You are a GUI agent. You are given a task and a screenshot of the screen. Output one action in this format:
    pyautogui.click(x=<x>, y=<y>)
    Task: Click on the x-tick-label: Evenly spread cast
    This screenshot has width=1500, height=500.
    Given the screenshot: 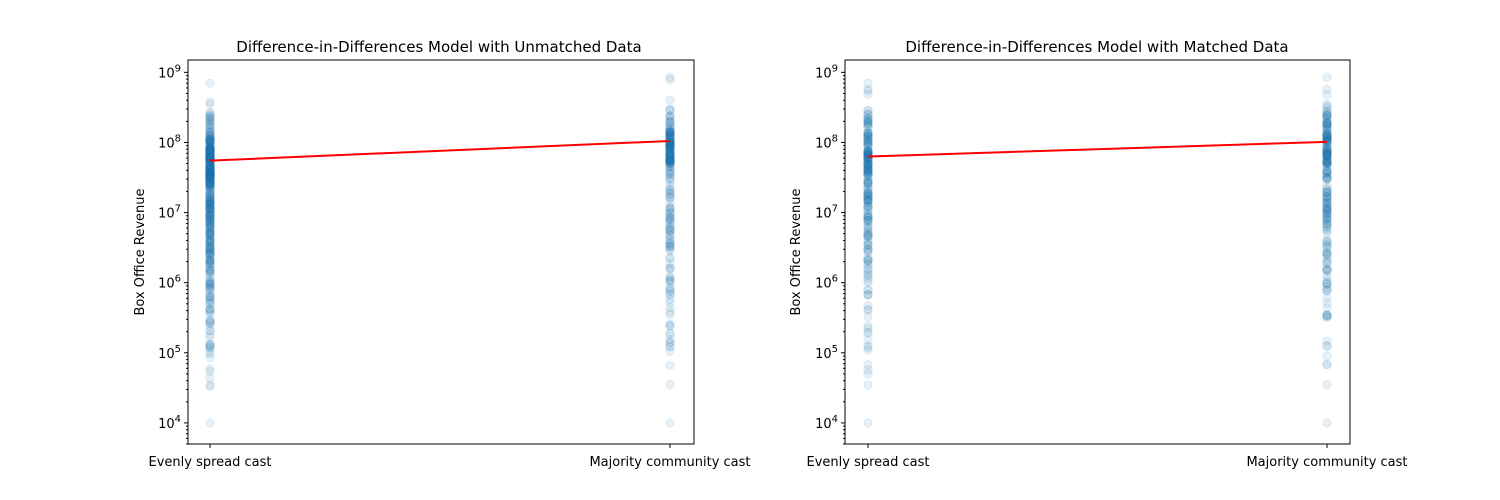 What is the action you would take?
    pyautogui.click(x=868, y=462)
    